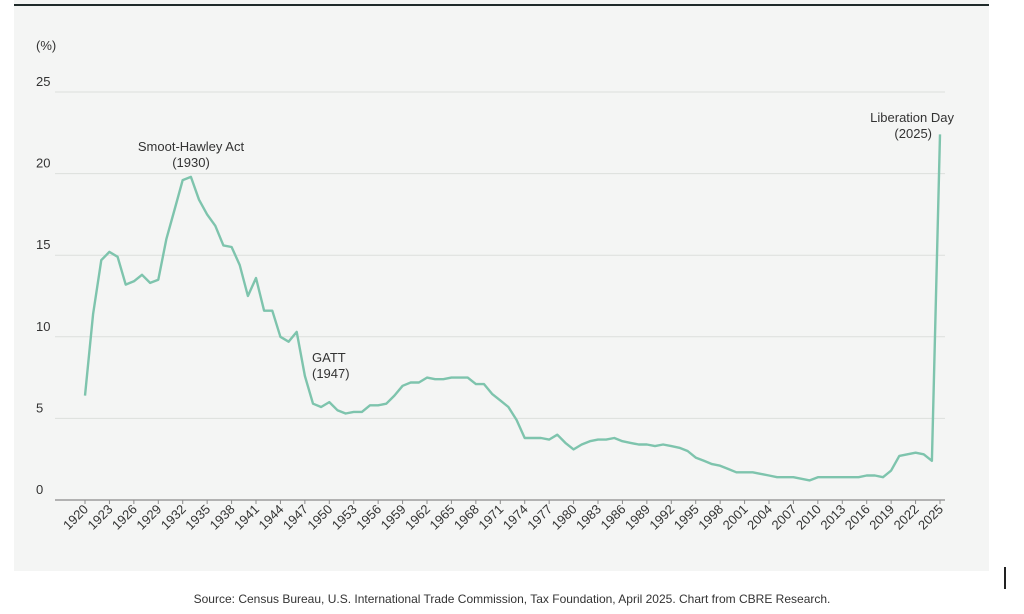  I want to click on x-tick-label: 1938, so click(222, 517).